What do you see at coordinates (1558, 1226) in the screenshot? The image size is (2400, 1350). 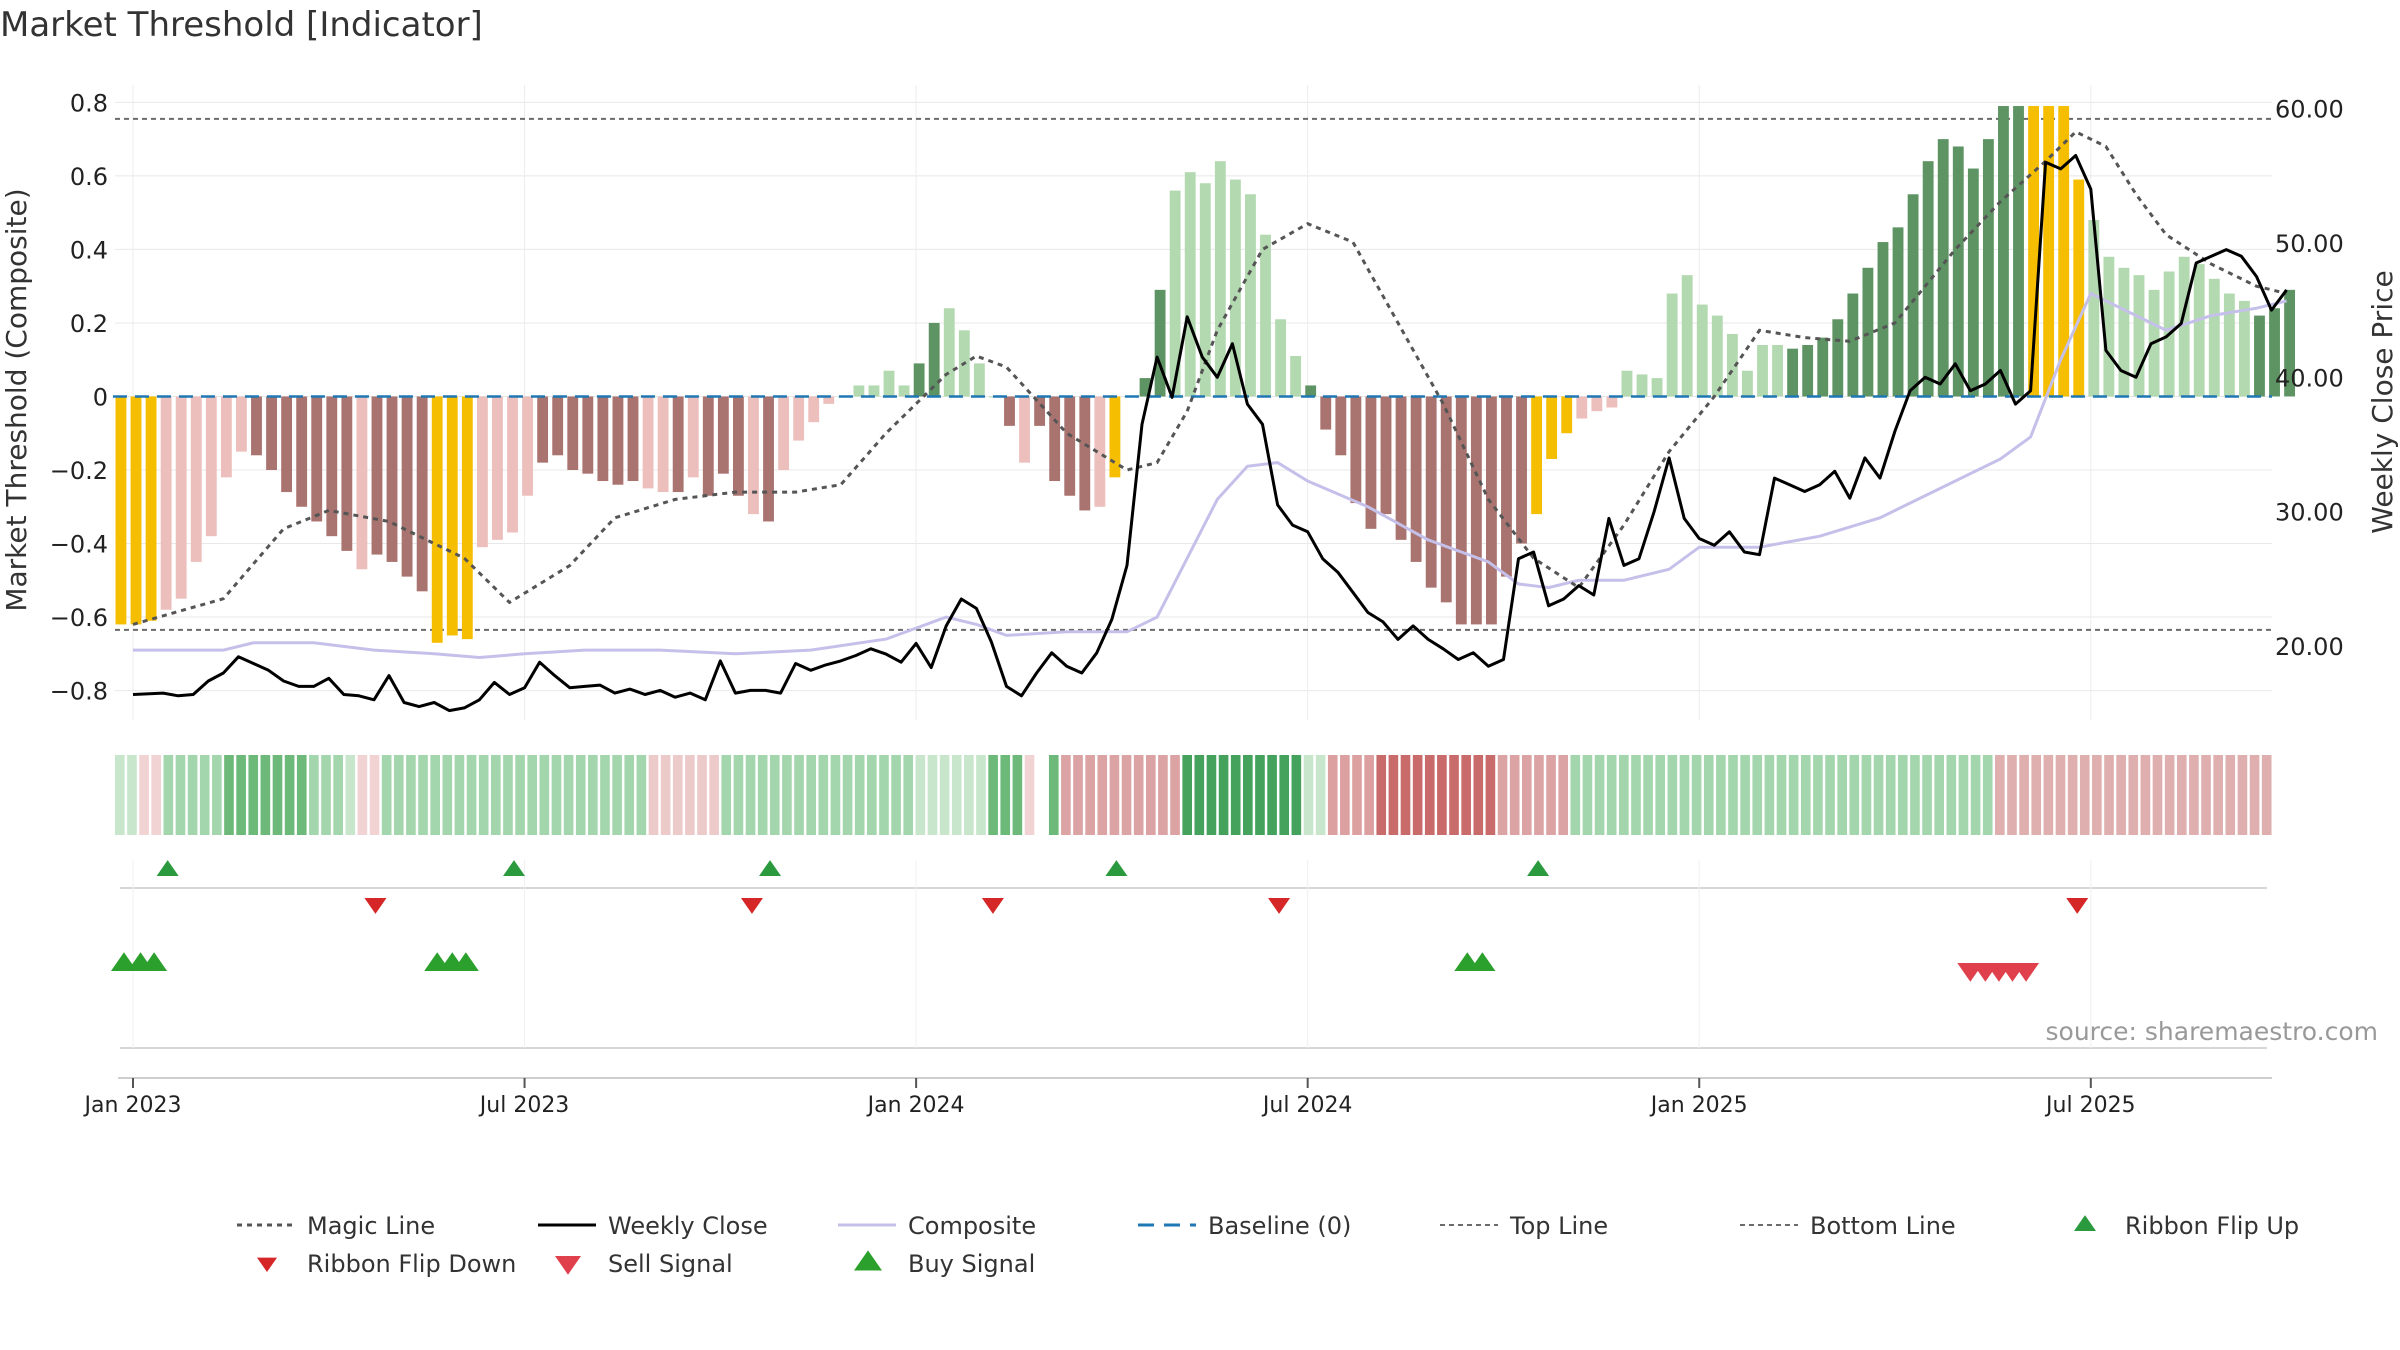 I see `legend-label: Top Line` at bounding box center [1558, 1226].